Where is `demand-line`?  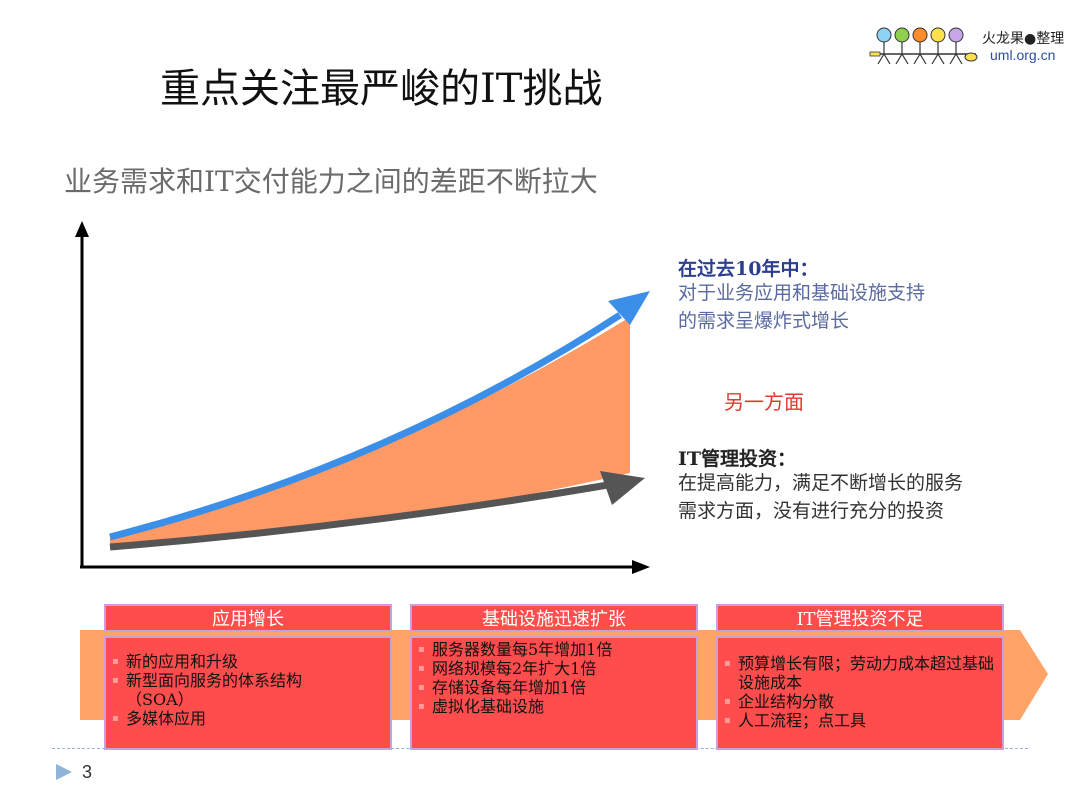 demand-line is located at coordinates (365, 426).